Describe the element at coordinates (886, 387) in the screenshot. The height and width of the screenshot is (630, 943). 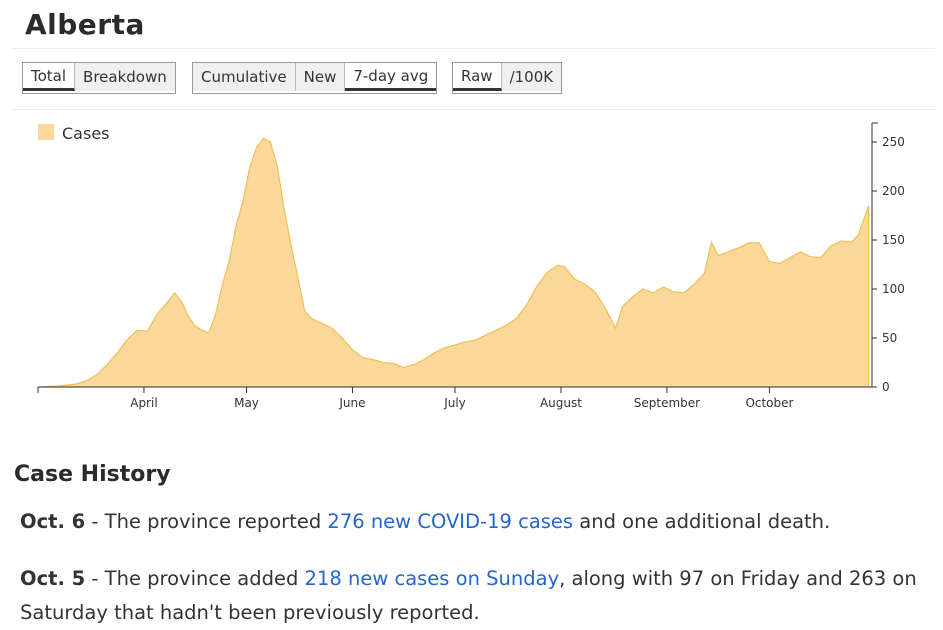
I see `y-tick-label: 0` at that location.